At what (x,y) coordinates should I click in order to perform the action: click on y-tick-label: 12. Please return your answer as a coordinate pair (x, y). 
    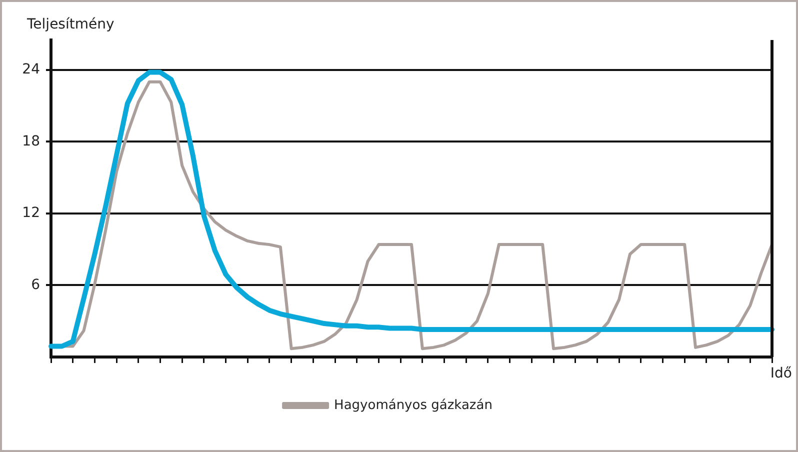
    Looking at the image, I should click on (31, 213).